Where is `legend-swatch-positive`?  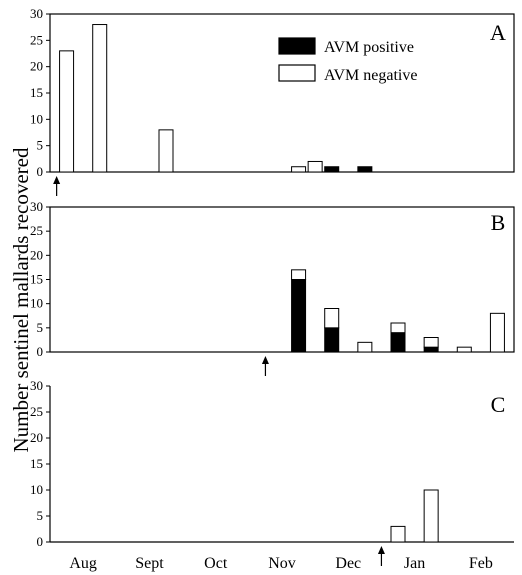
legend-swatch-positive is located at coordinates (297, 46).